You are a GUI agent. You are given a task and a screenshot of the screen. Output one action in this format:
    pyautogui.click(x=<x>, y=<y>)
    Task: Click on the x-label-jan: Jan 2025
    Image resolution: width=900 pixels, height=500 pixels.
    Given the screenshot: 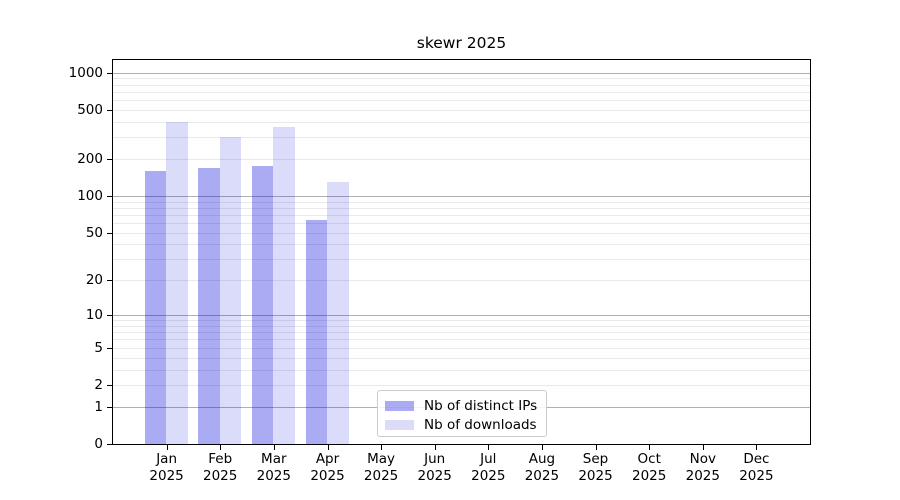 What is the action you would take?
    pyautogui.click(x=166, y=467)
    